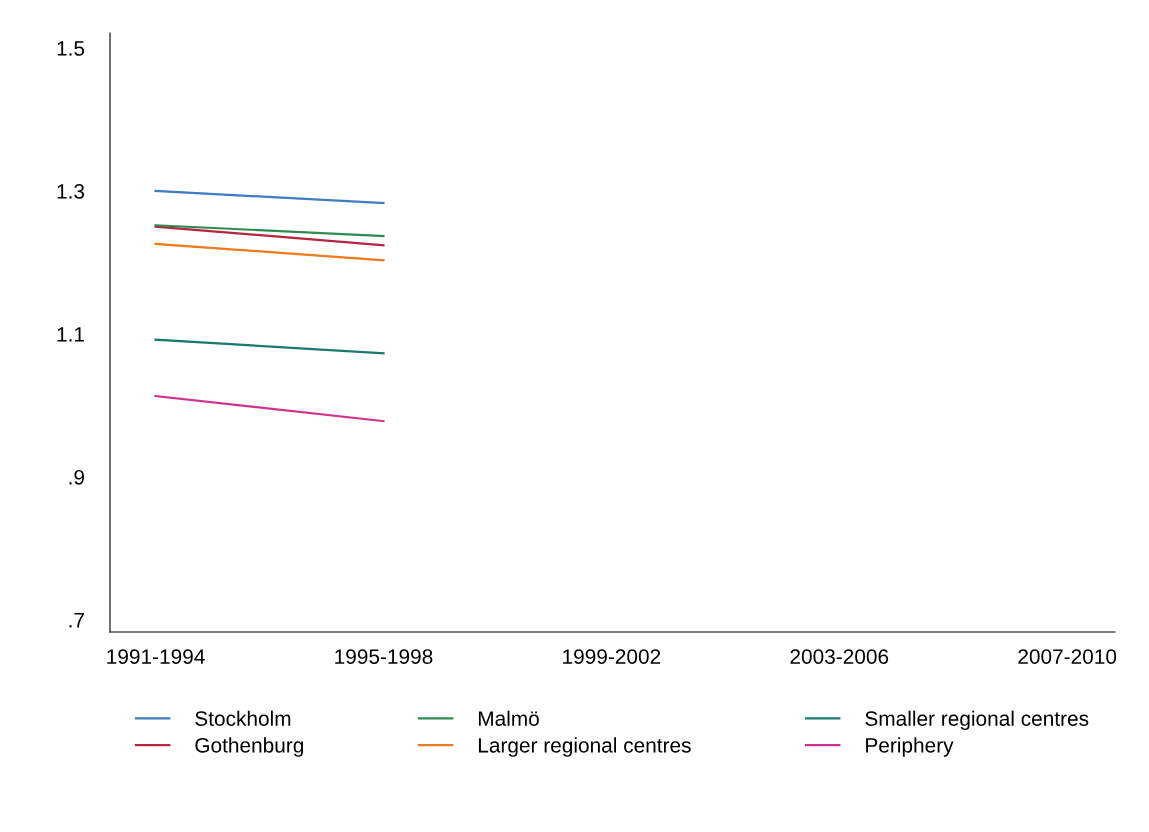  I want to click on x-tick-label: 1991-1994, so click(156, 656).